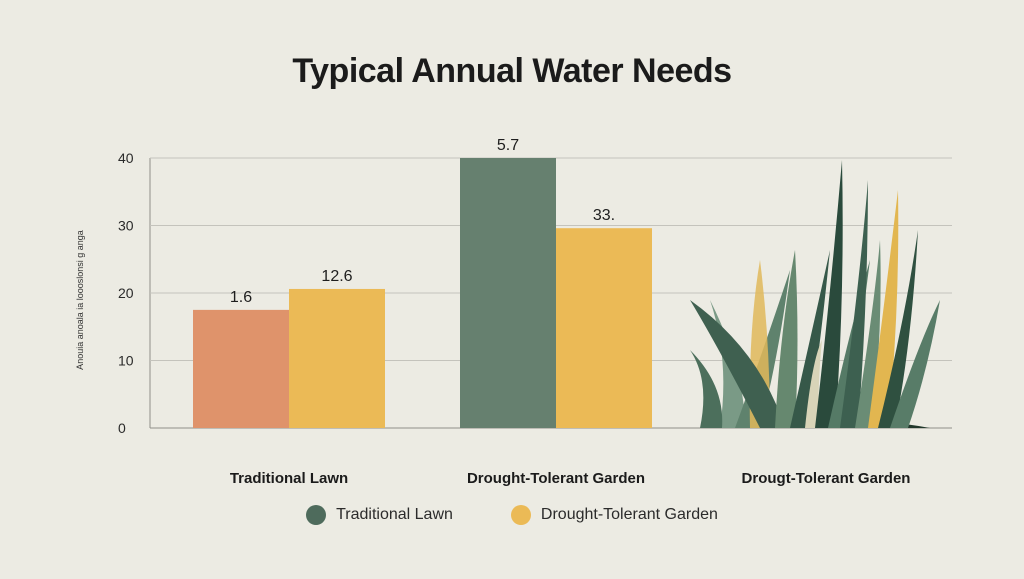 The width and height of the screenshot is (1024, 579). What do you see at coordinates (394, 514) in the screenshot?
I see `legend-label: Traditional Lawn` at bounding box center [394, 514].